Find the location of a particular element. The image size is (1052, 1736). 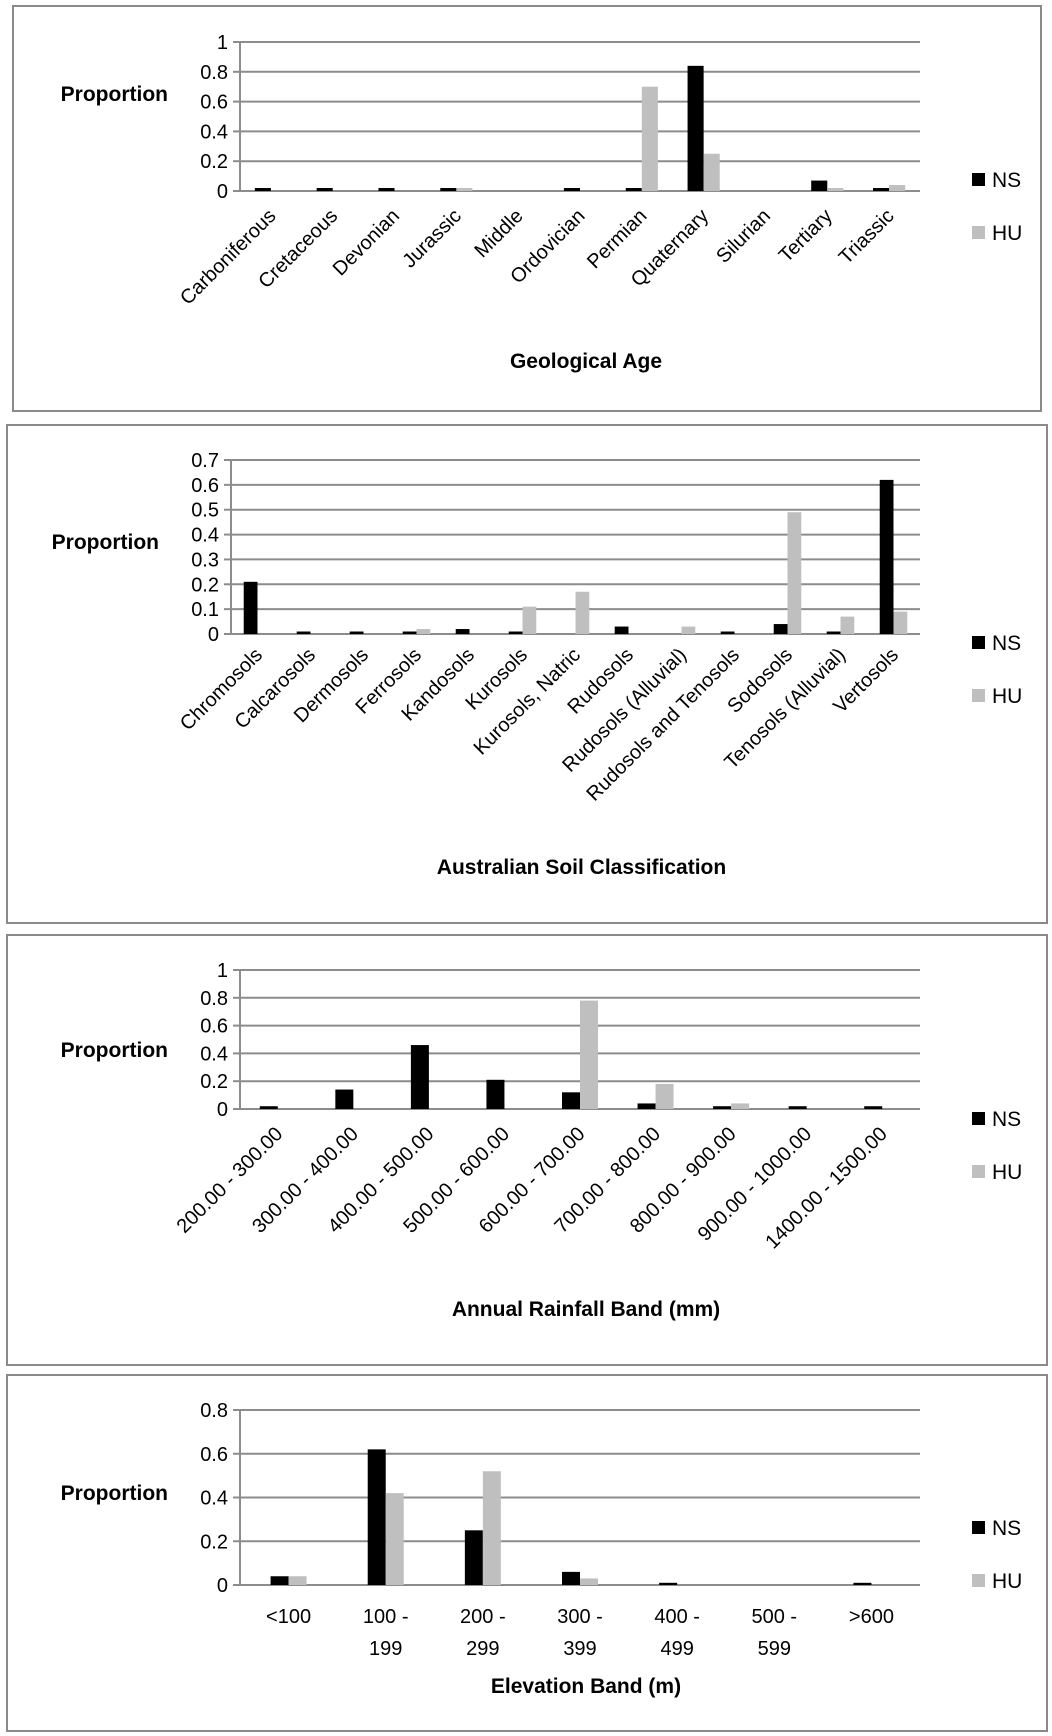

x-axis-title: Elevation Band (m) is located at coordinates (586, 1686).